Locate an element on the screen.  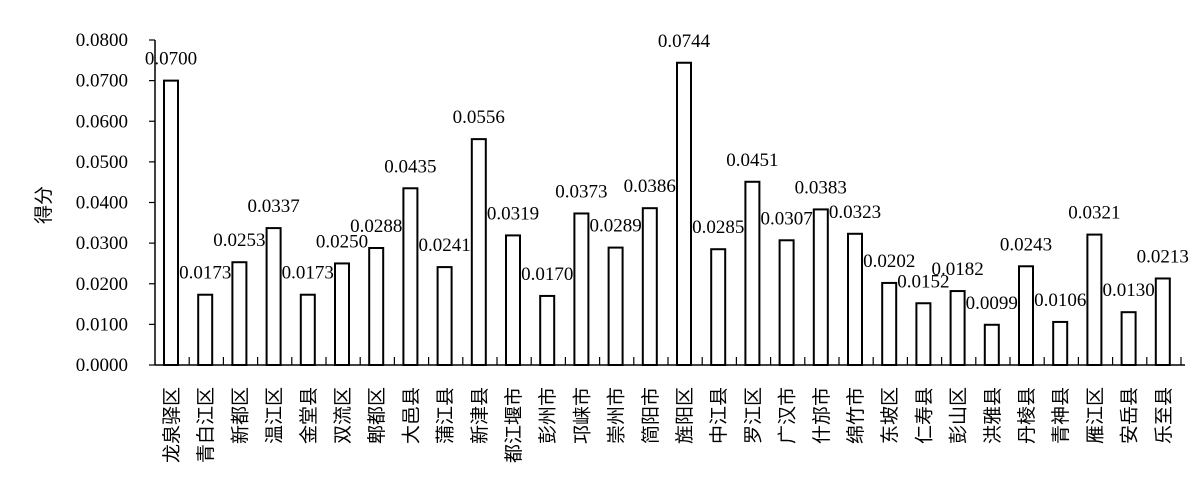
y-tick-label: 0.0800 is located at coordinates (102, 40).